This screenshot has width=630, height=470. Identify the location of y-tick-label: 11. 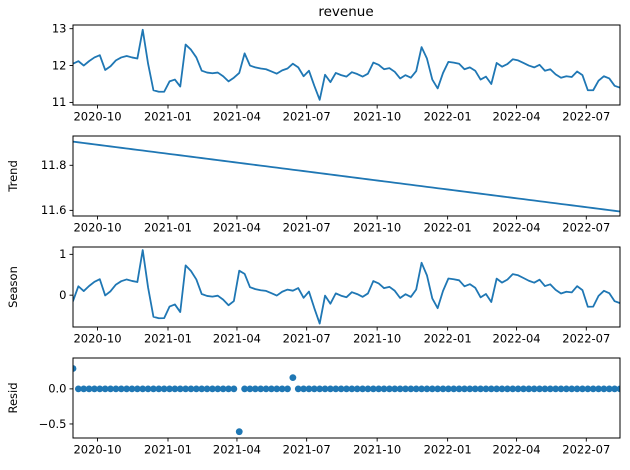
(59, 102).